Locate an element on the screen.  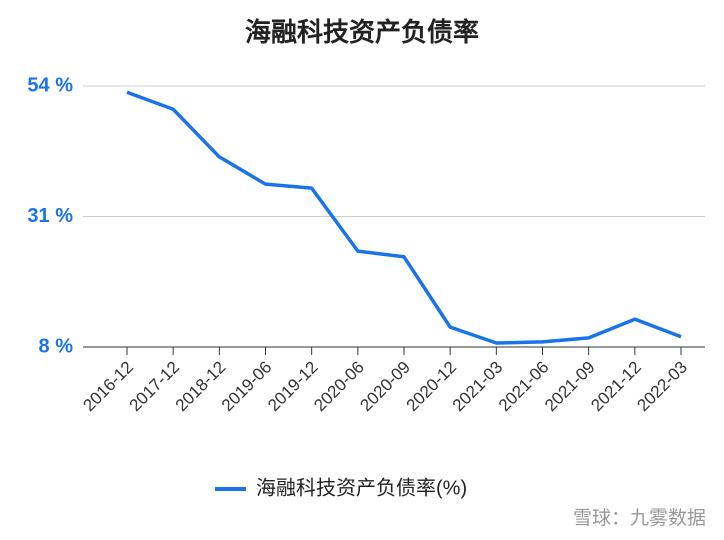
x-tick-label: 2020-09 is located at coordinates (385, 387).